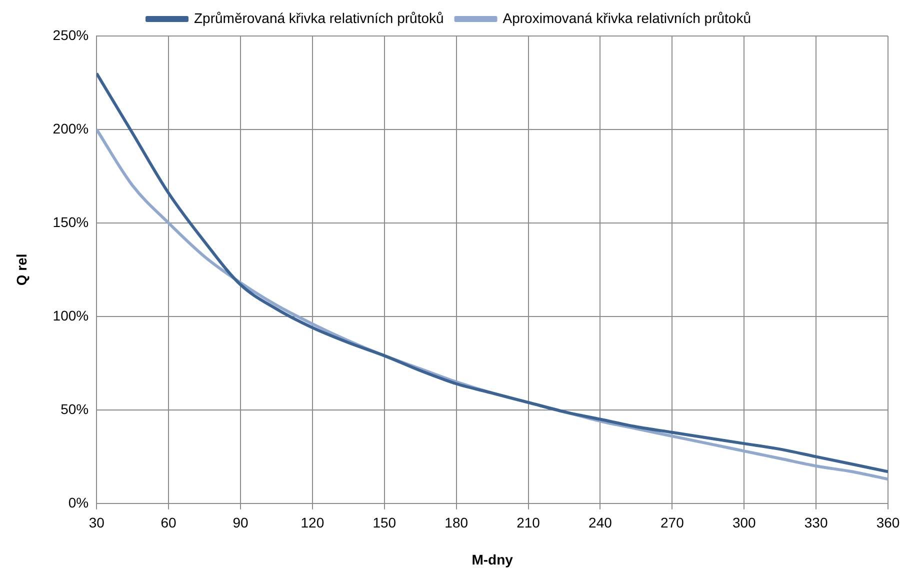 This screenshot has width=913, height=578. Describe the element at coordinates (21, 270) in the screenshot. I see `y-axis-title: Q rel` at that location.